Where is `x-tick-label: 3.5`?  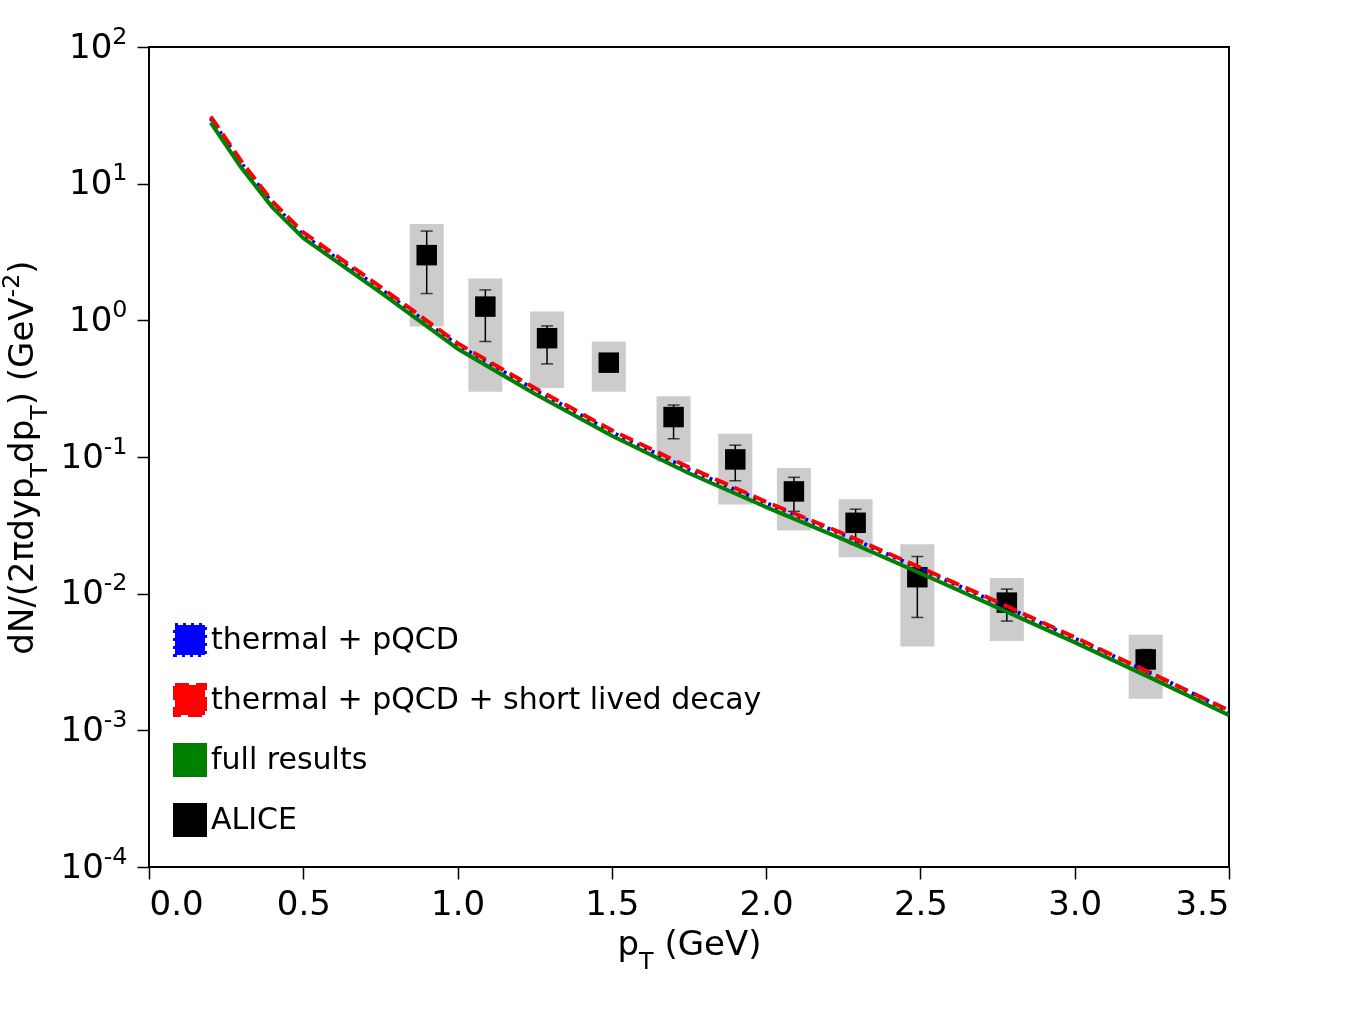
x-tick-label: 3.5 is located at coordinates (1202, 902).